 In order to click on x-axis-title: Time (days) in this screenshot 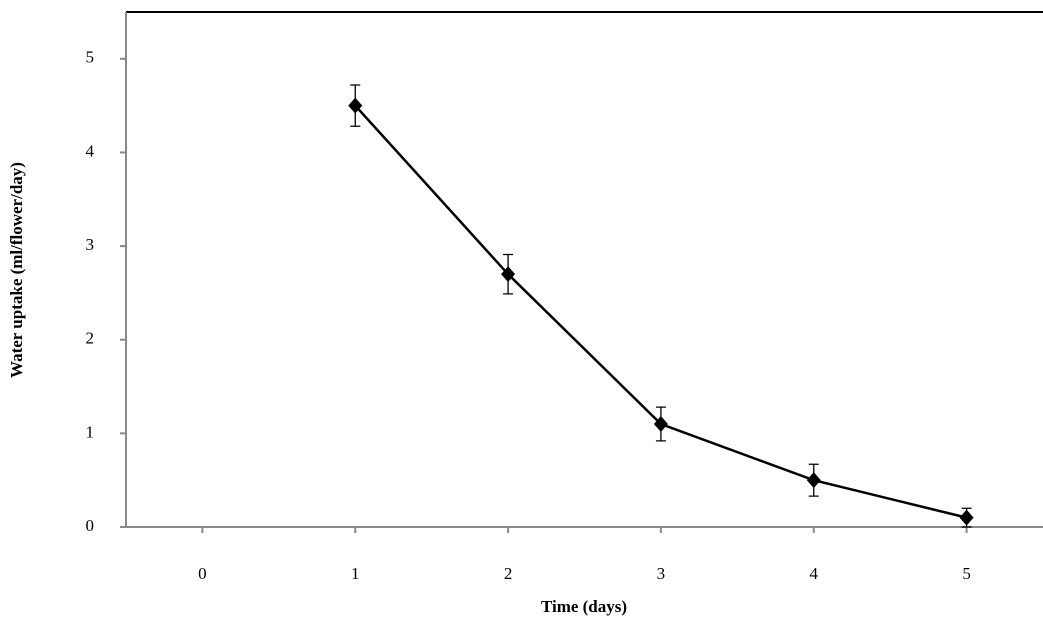, I will do `click(584, 606)`.